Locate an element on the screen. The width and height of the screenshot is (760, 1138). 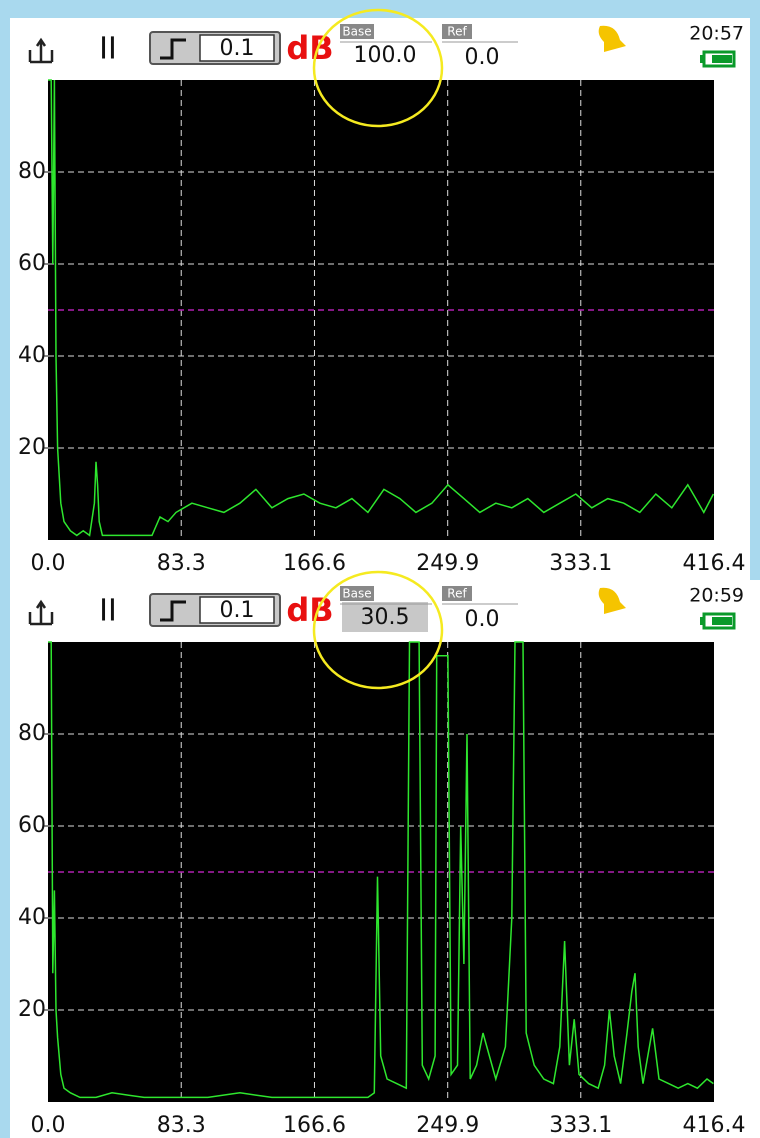
clock: 20:59 is located at coordinates (716, 596).